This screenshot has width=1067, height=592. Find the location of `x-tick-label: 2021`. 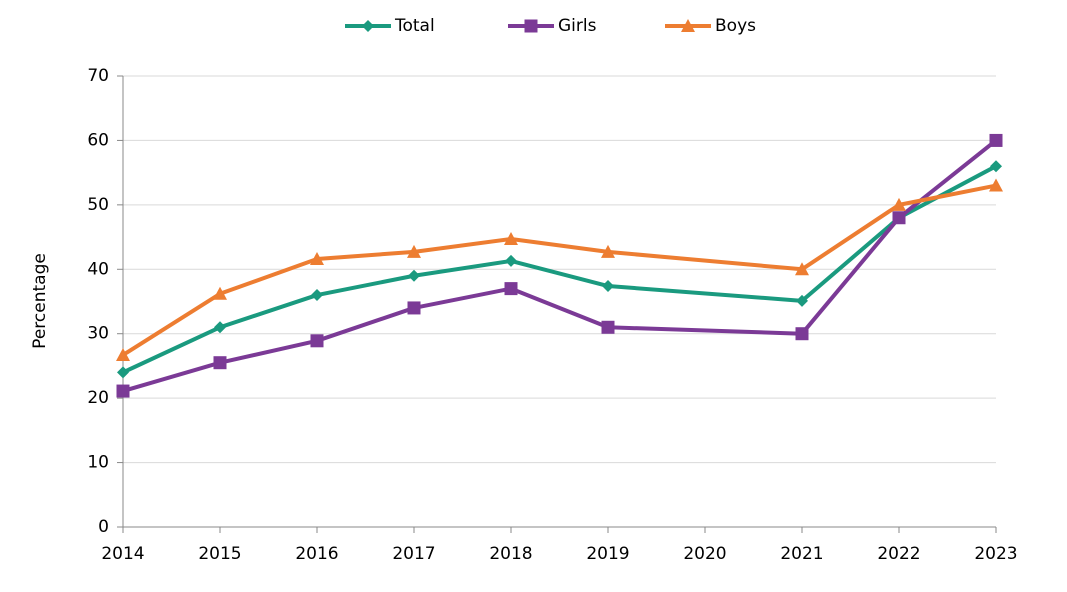

x-tick-label: 2021 is located at coordinates (801, 554).